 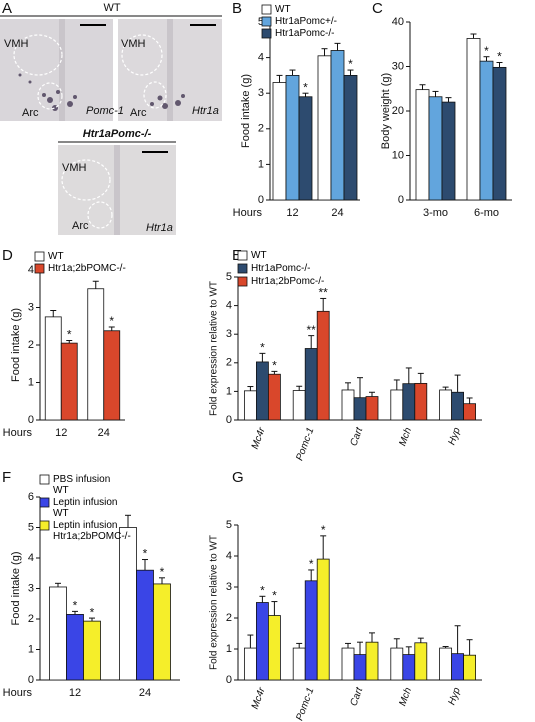 What do you see at coordinates (398, 155) in the screenshot?
I see `y-tick-label: 10` at bounding box center [398, 155].